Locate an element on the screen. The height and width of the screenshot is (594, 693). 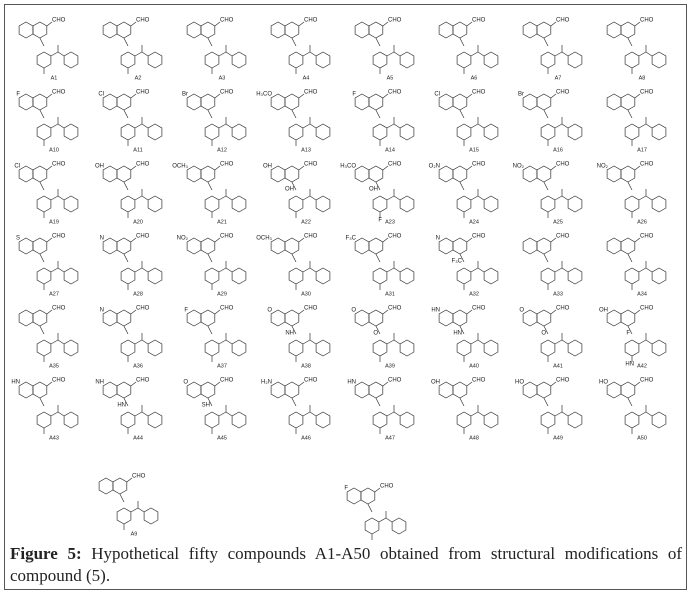
compound-label: A28 is located at coordinates (138, 294).